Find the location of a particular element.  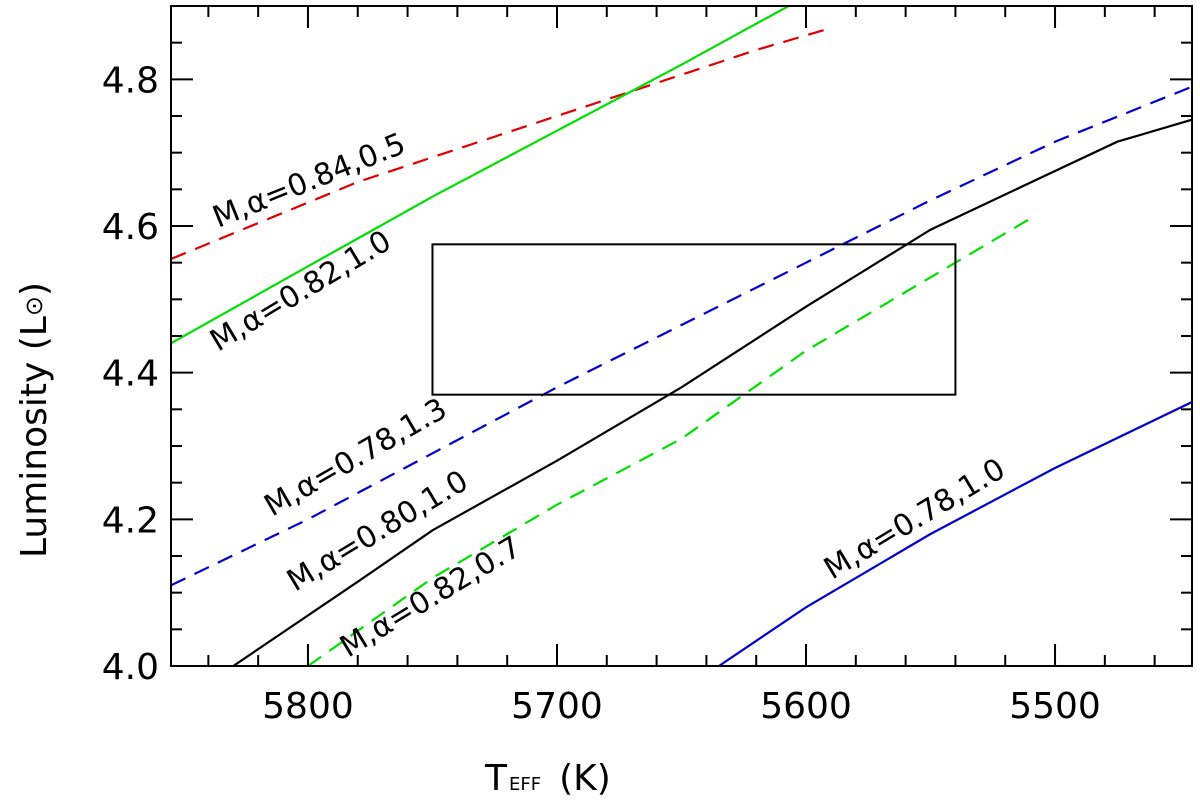

x-tick-label: 5700 is located at coordinates (557, 706).